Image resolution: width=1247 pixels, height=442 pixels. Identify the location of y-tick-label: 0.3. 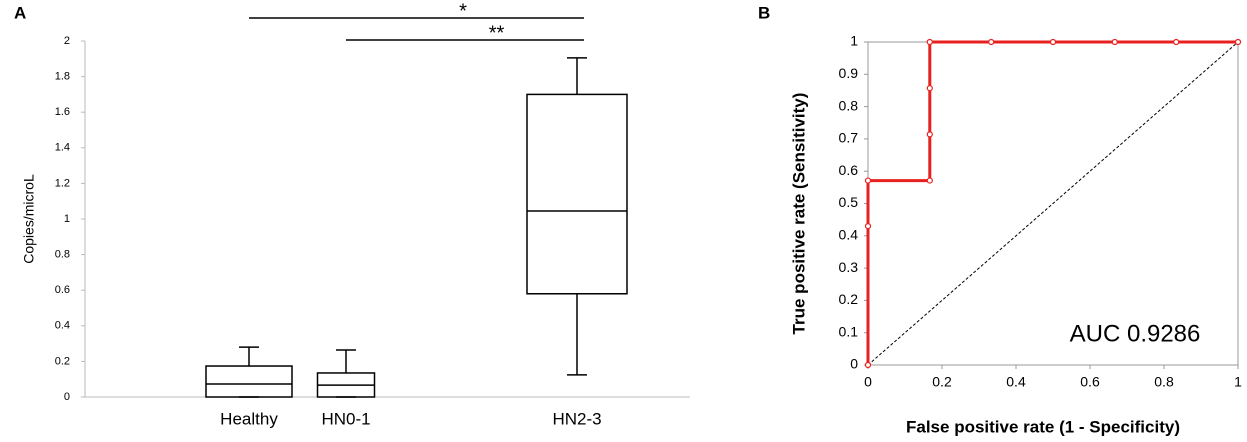
(849, 267).